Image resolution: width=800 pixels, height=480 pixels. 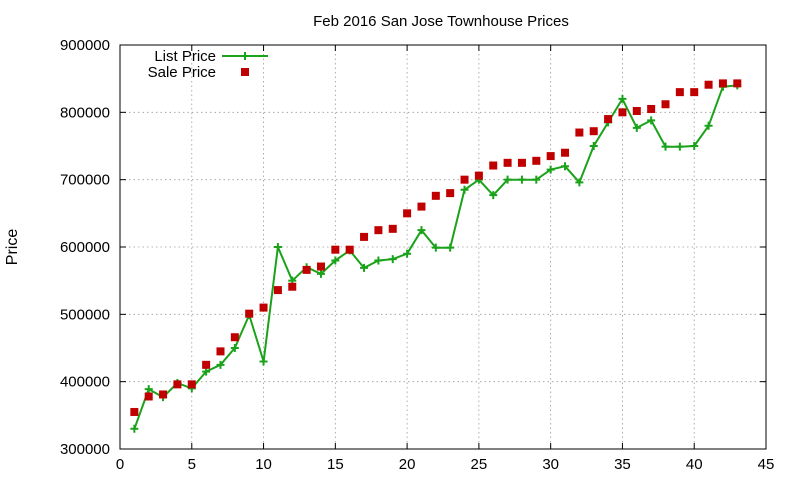 What do you see at coordinates (441, 21) in the screenshot?
I see `chart-title: Feb 2016 San Jose Townhouse Prices` at bounding box center [441, 21].